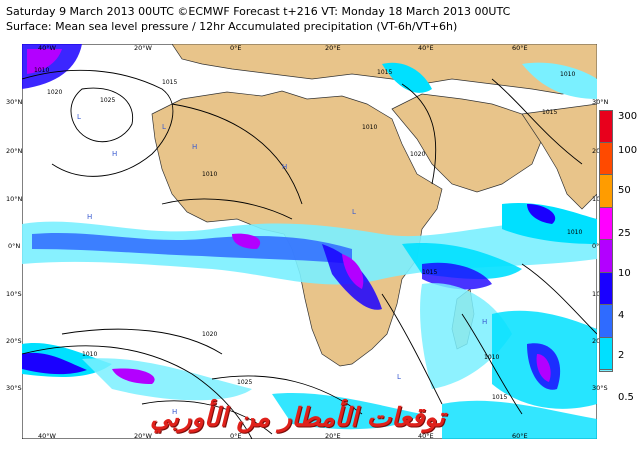 This screenshot has width=640, height=450. Describe the element at coordinates (236, 48) in the screenshot. I see `lon-label-top: 0°E` at that location.